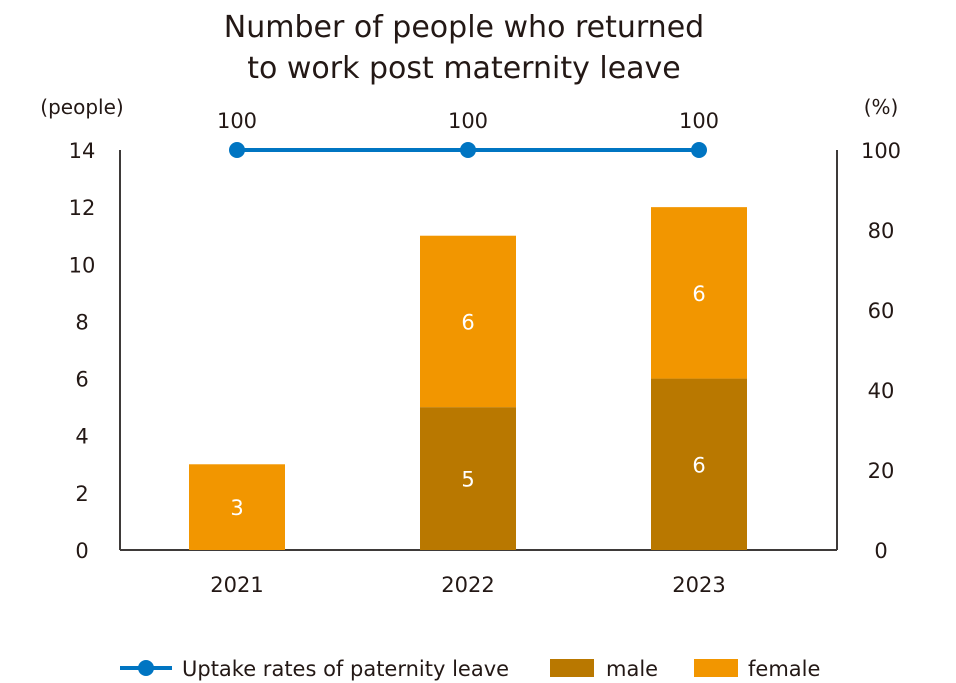  I want to click on left-tick-label: 2, so click(81, 494).